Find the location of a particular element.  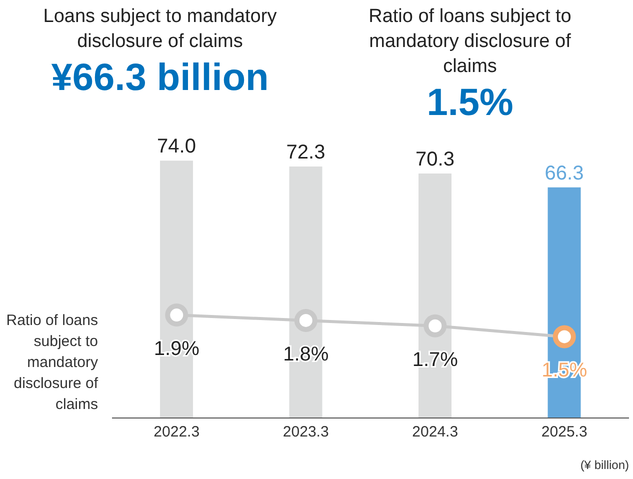

data-label: 66.3 is located at coordinates (564, 173).